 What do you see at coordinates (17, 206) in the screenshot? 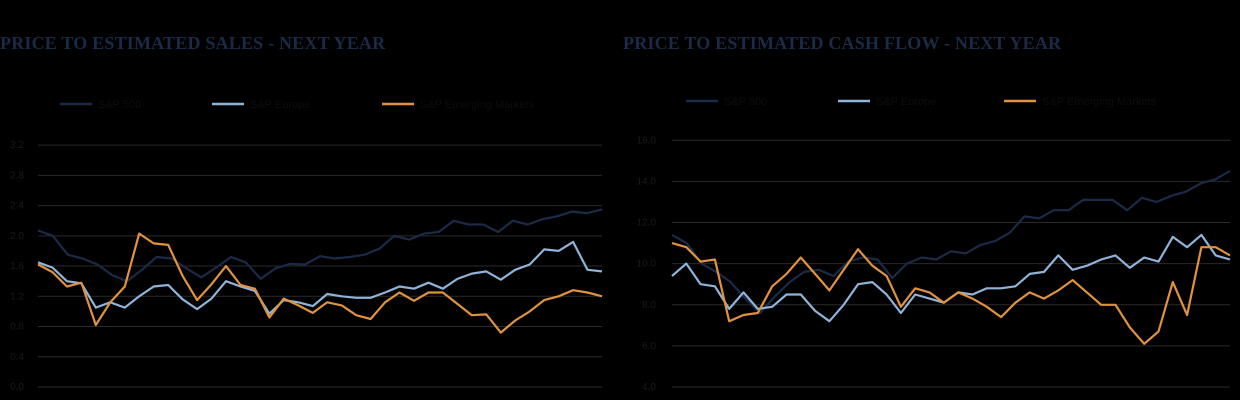
I see `y-tick-label: 2.4` at bounding box center [17, 206].